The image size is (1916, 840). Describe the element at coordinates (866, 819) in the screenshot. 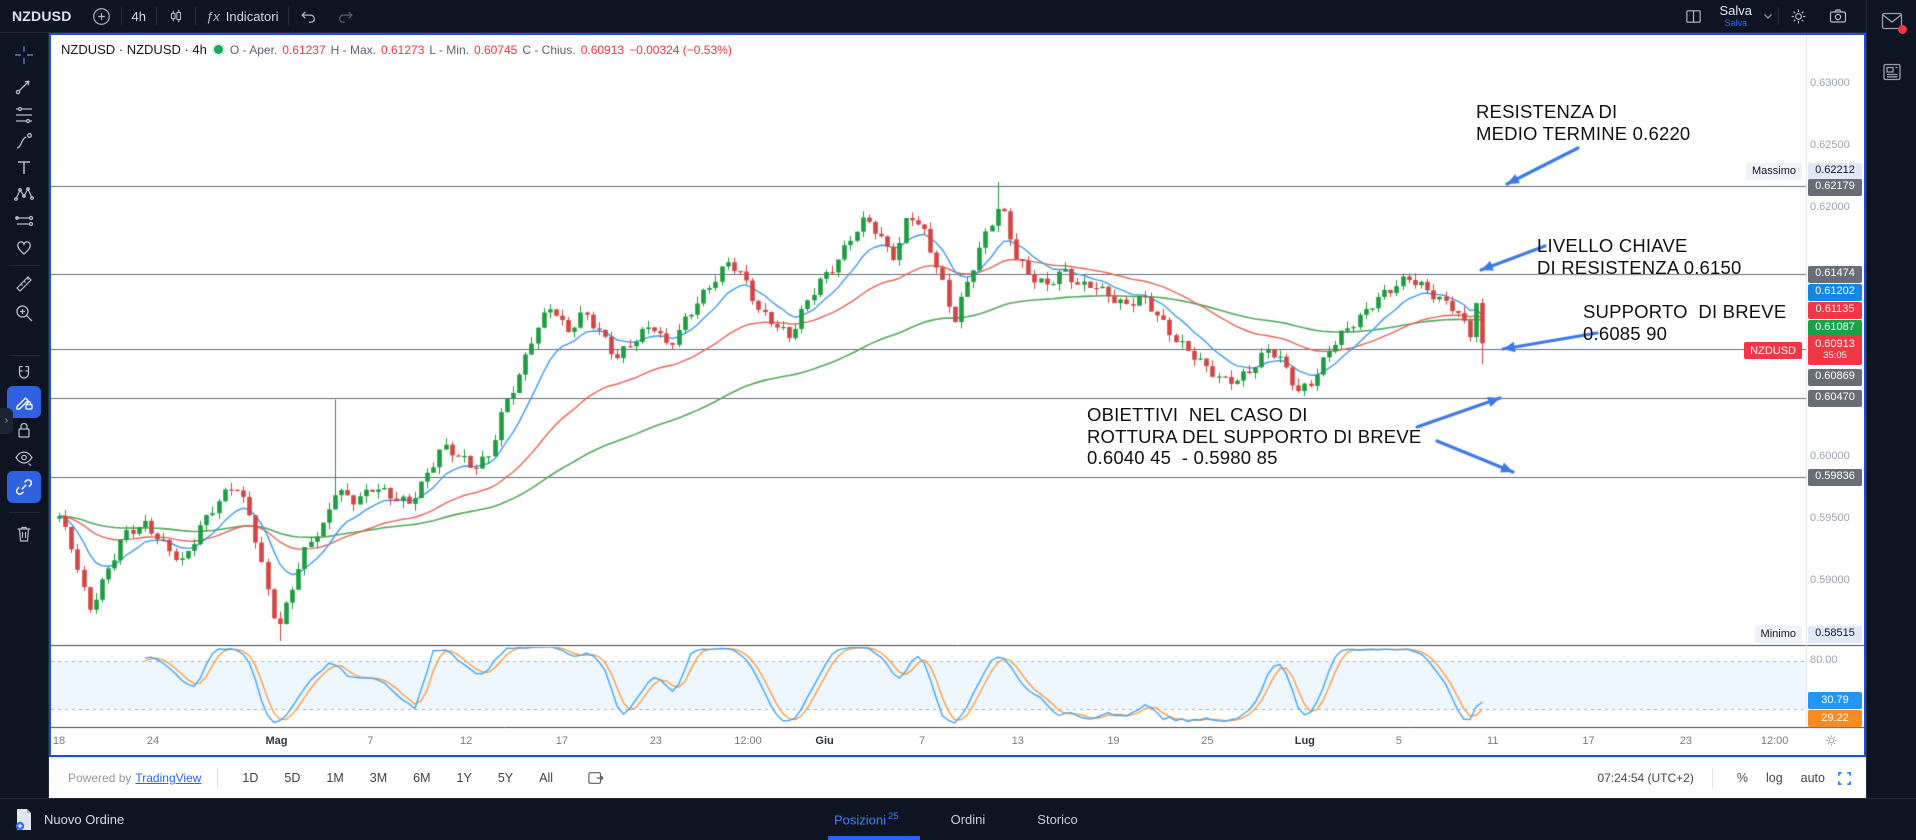

I see `tab-posizioni: Posizioni 25` at that location.